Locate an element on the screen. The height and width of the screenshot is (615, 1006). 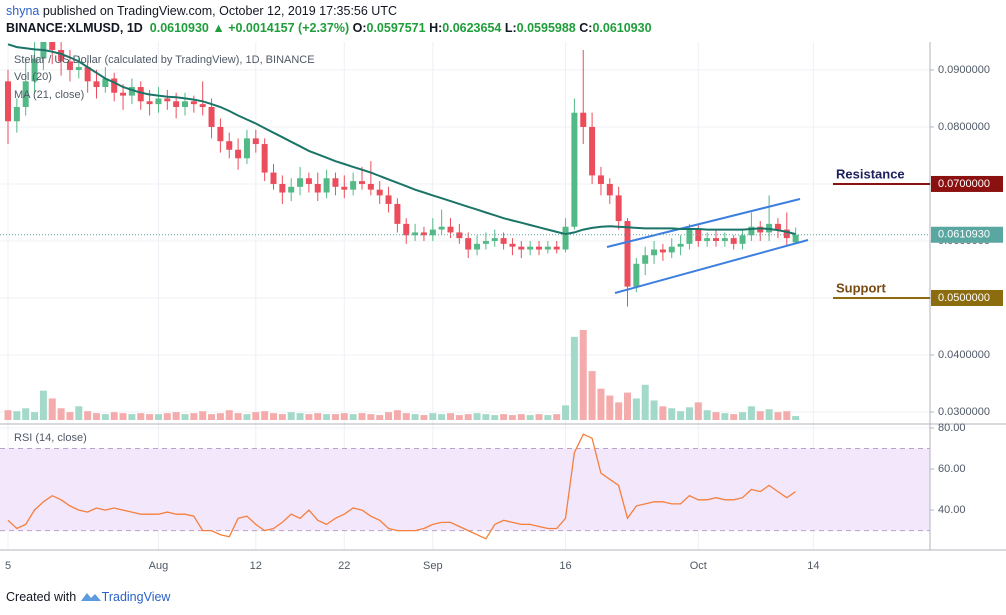
annotation-text: Resistance is located at coordinates (870, 173).